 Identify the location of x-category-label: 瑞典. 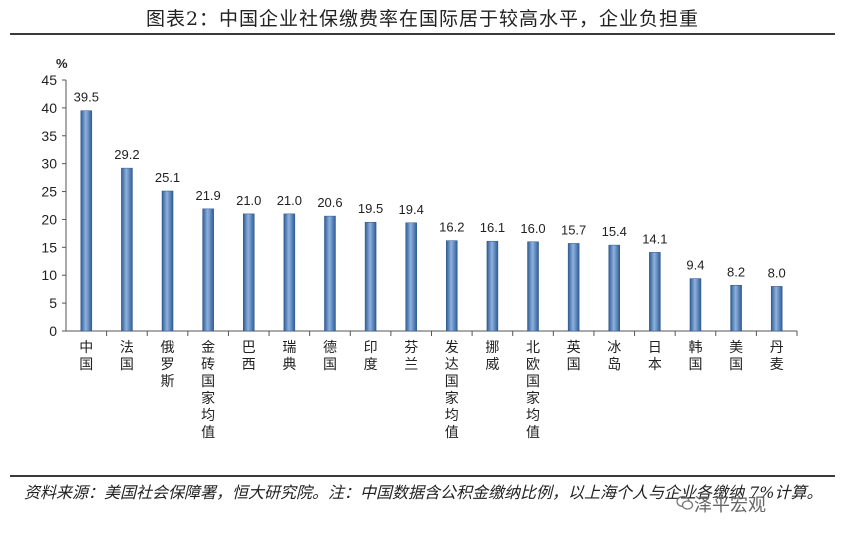
(289, 356).